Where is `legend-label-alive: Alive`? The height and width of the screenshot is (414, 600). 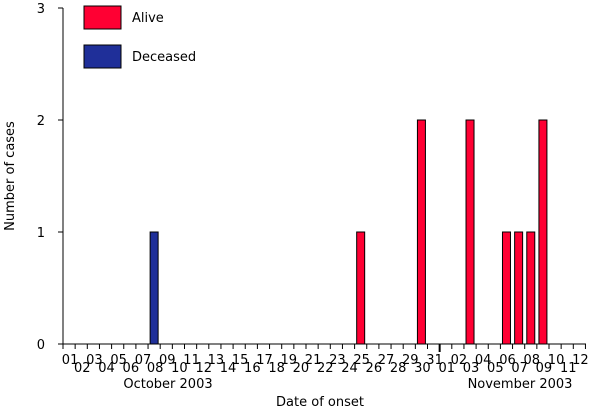 legend-label-alive: Alive is located at coordinates (148, 18).